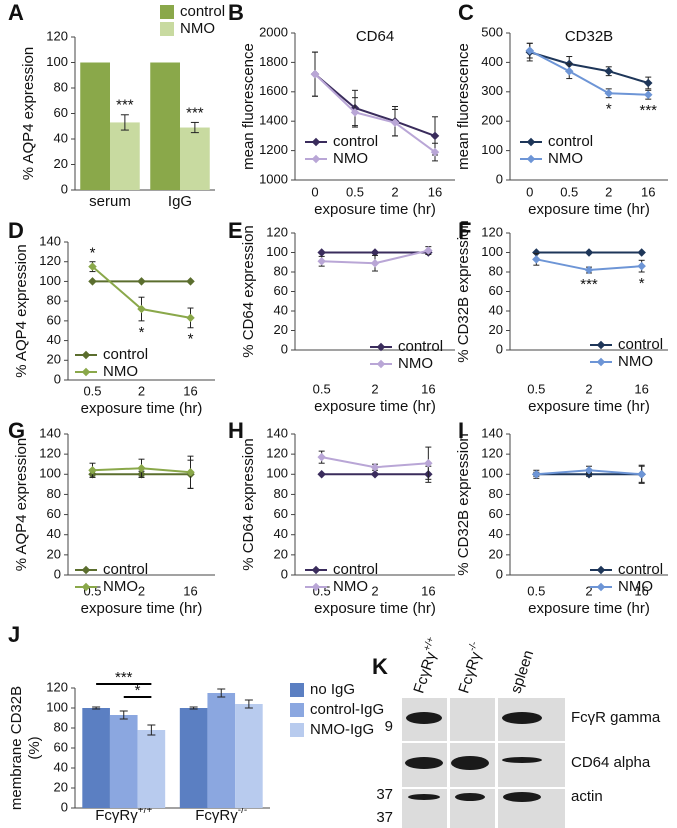 The image size is (677, 828). What do you see at coordinates (492, 61) in the screenshot?
I see `y-tick-label: 400` at bounding box center [492, 61].